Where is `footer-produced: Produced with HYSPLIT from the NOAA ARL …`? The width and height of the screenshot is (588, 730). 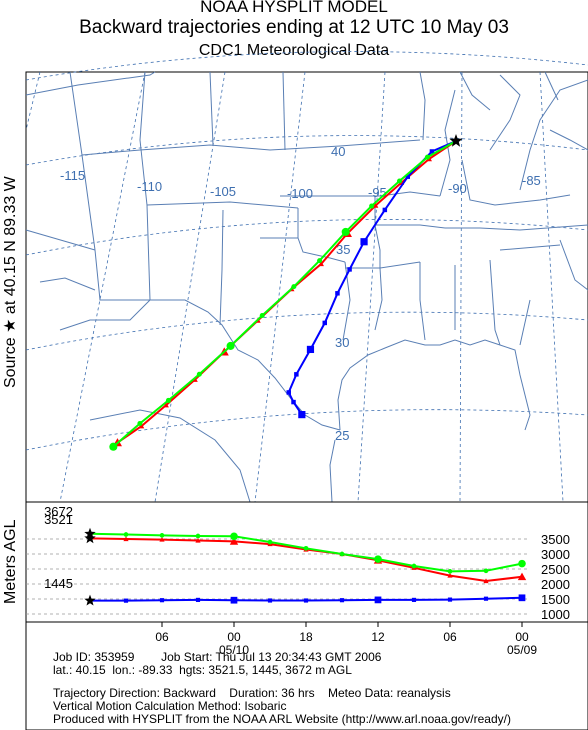 footer-produced: Produced with HYSPLIT from the NOAA ARL … is located at coordinates (282, 719).